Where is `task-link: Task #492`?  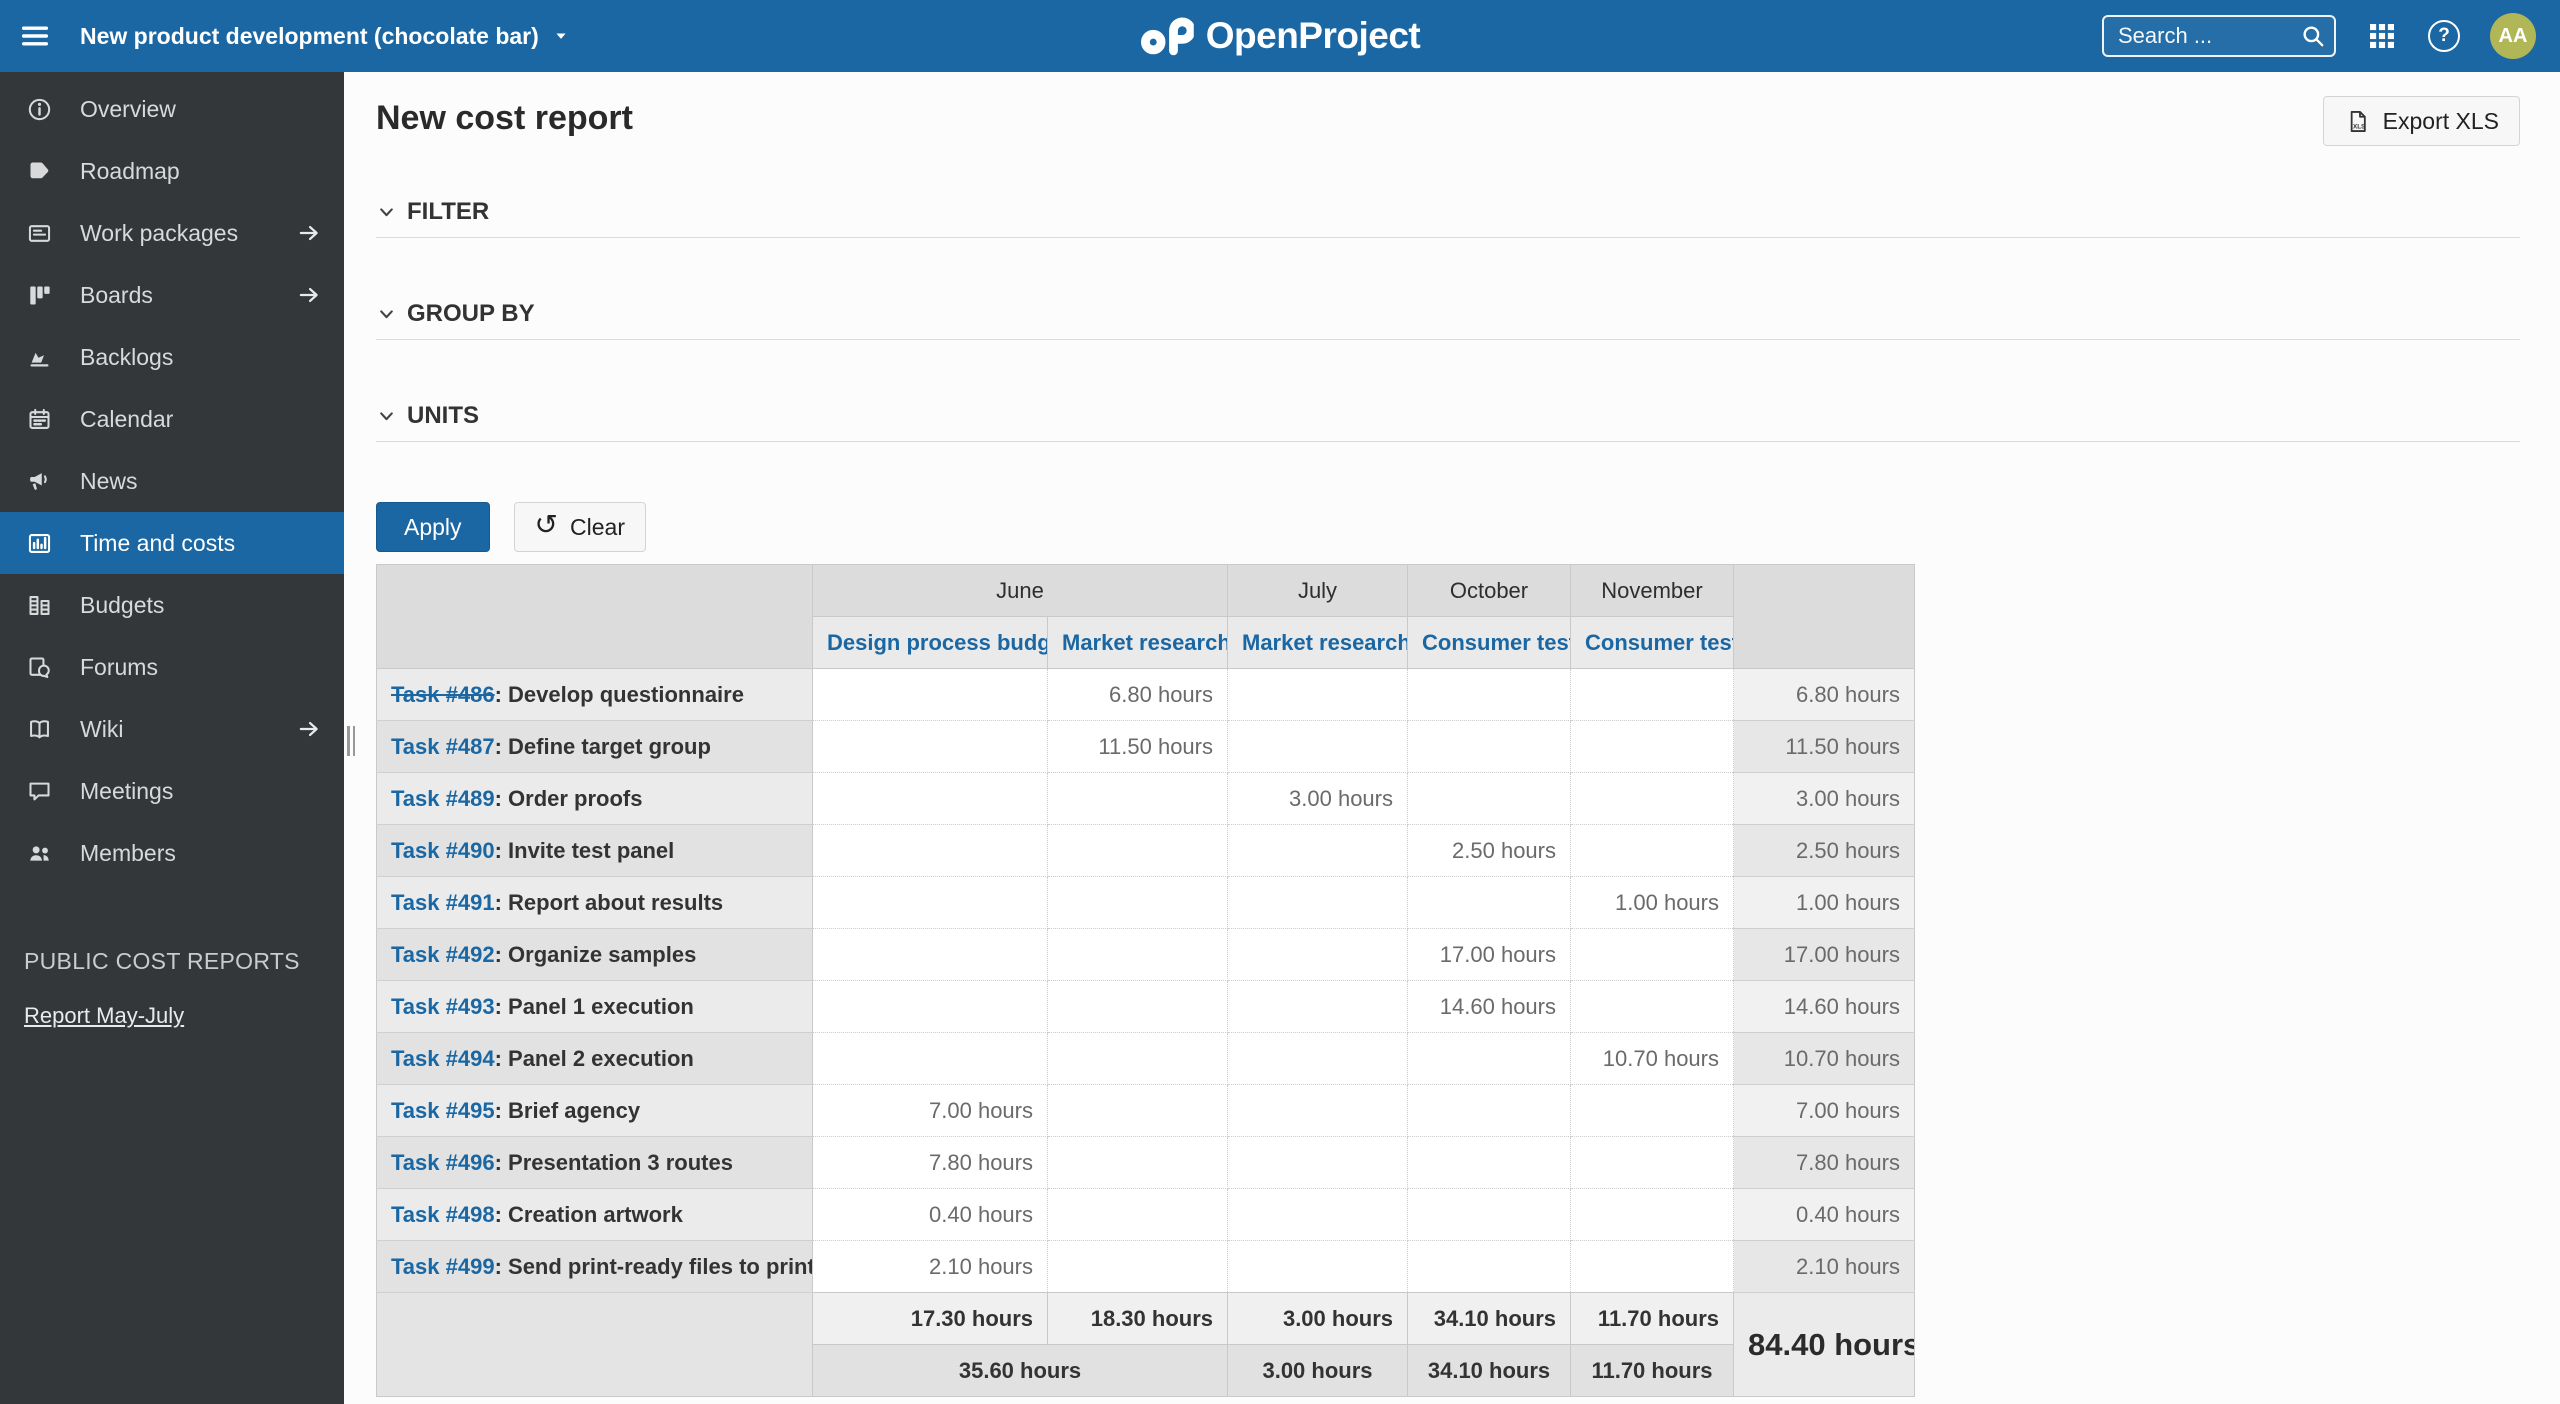
task-link: Task #492 is located at coordinates (443, 954).